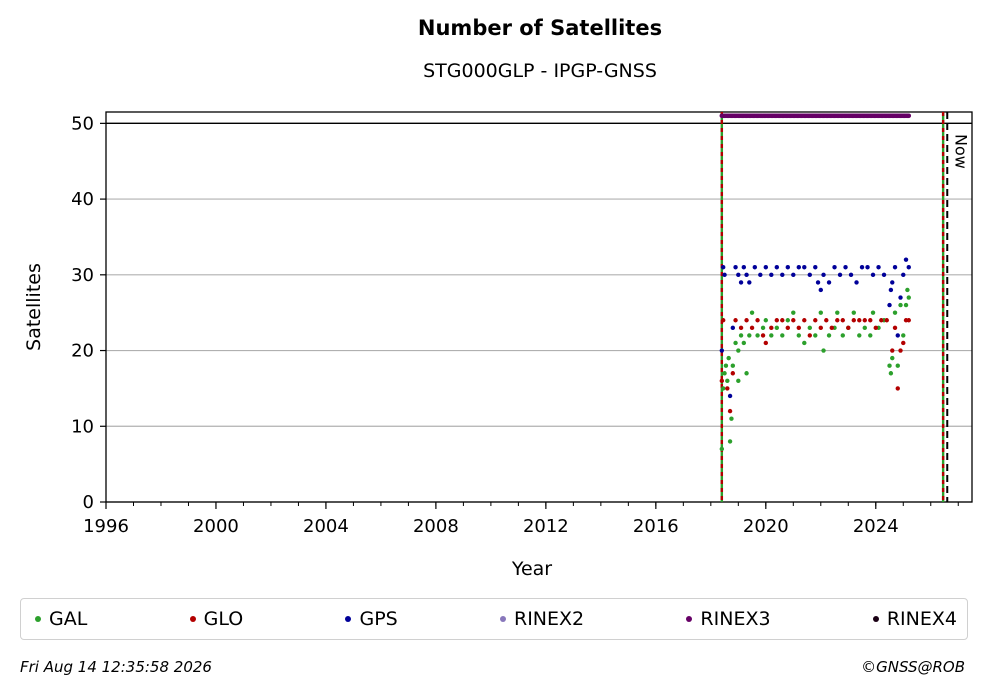 This screenshot has width=993, height=699. Describe the element at coordinates (192, 619) in the screenshot. I see `glo-marker-icon` at that location.